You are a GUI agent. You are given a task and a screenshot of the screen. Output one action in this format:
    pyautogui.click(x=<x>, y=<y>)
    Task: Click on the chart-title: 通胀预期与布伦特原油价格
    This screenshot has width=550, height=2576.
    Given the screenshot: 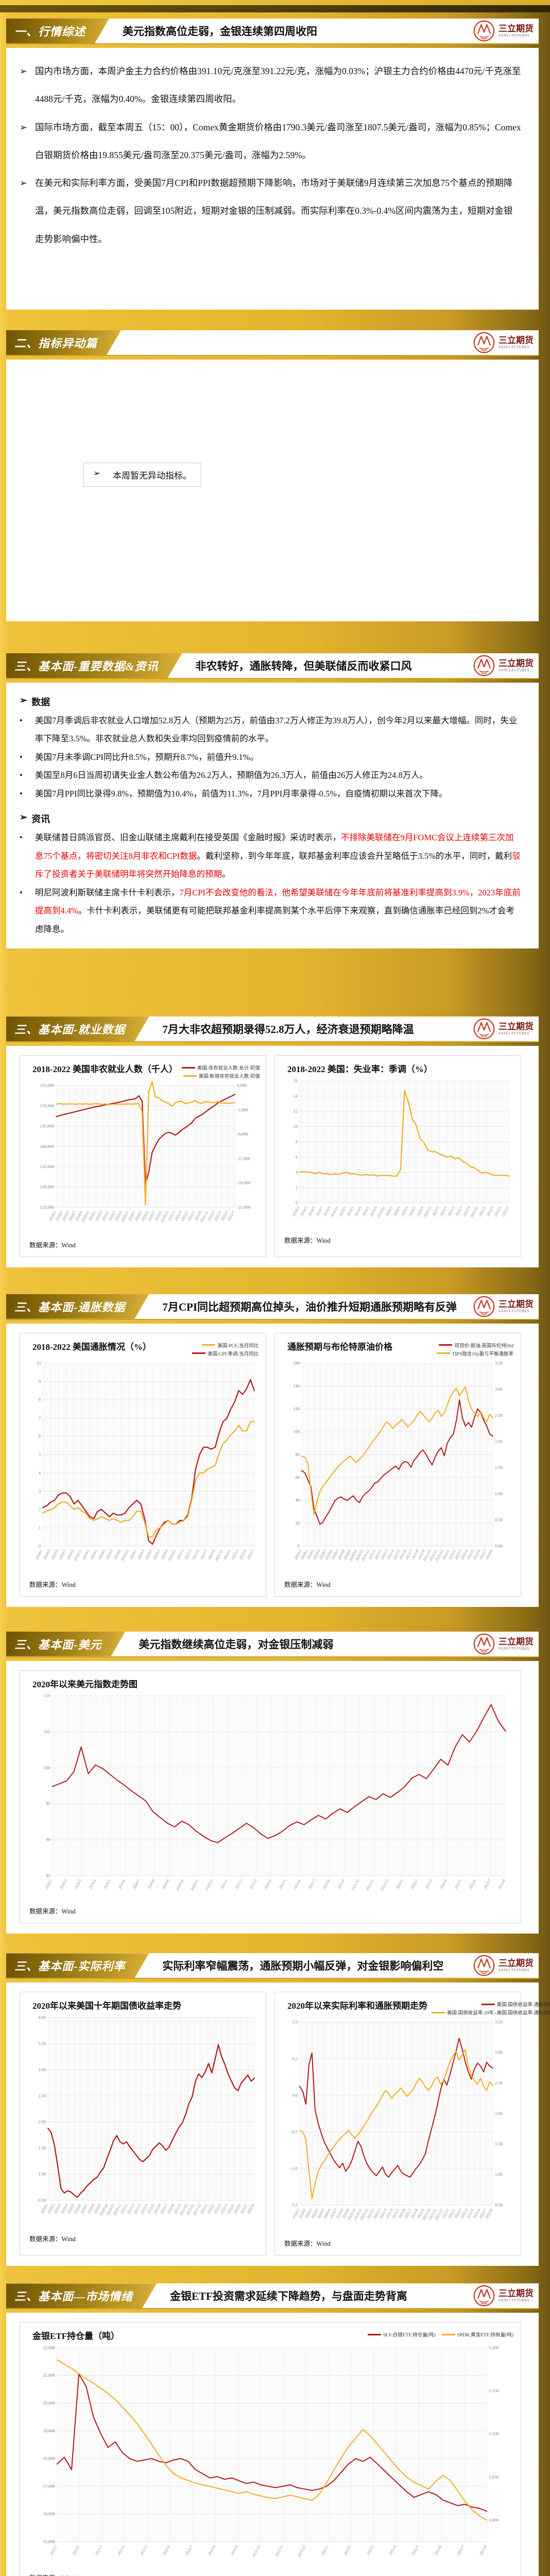 What is the action you would take?
    pyautogui.click(x=339, y=1347)
    